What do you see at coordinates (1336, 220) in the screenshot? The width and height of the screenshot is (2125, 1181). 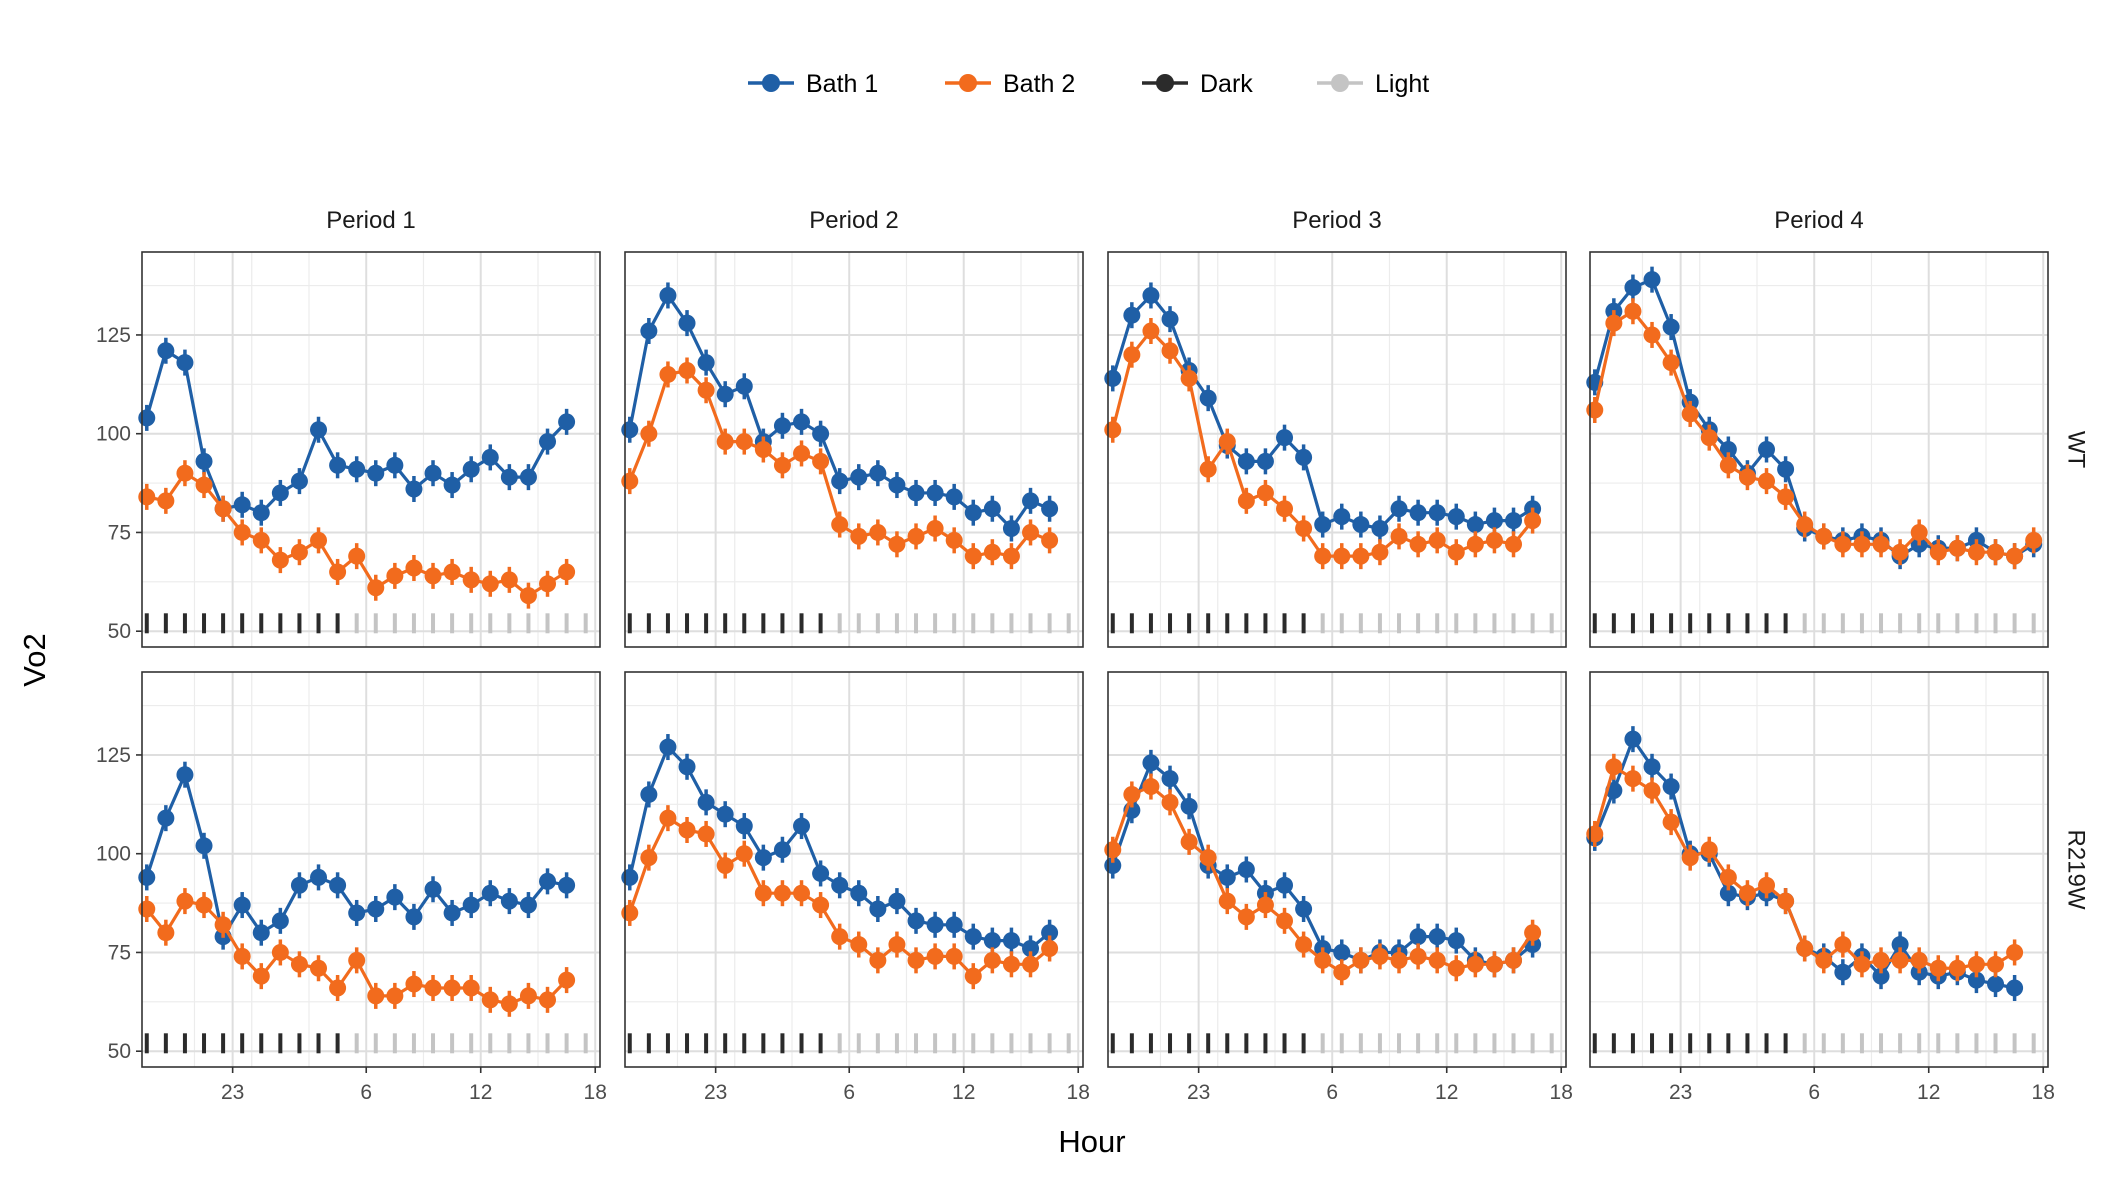 I see `facet-strip-label: Period 3` at bounding box center [1336, 220].